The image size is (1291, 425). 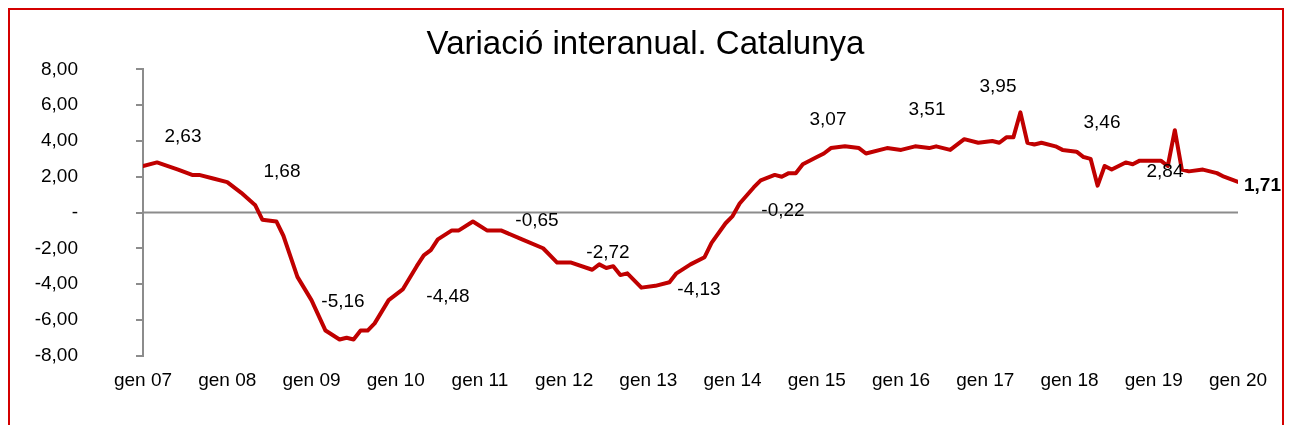 What do you see at coordinates (56, 354) in the screenshot?
I see `y-tick-label: -8,00` at bounding box center [56, 354].